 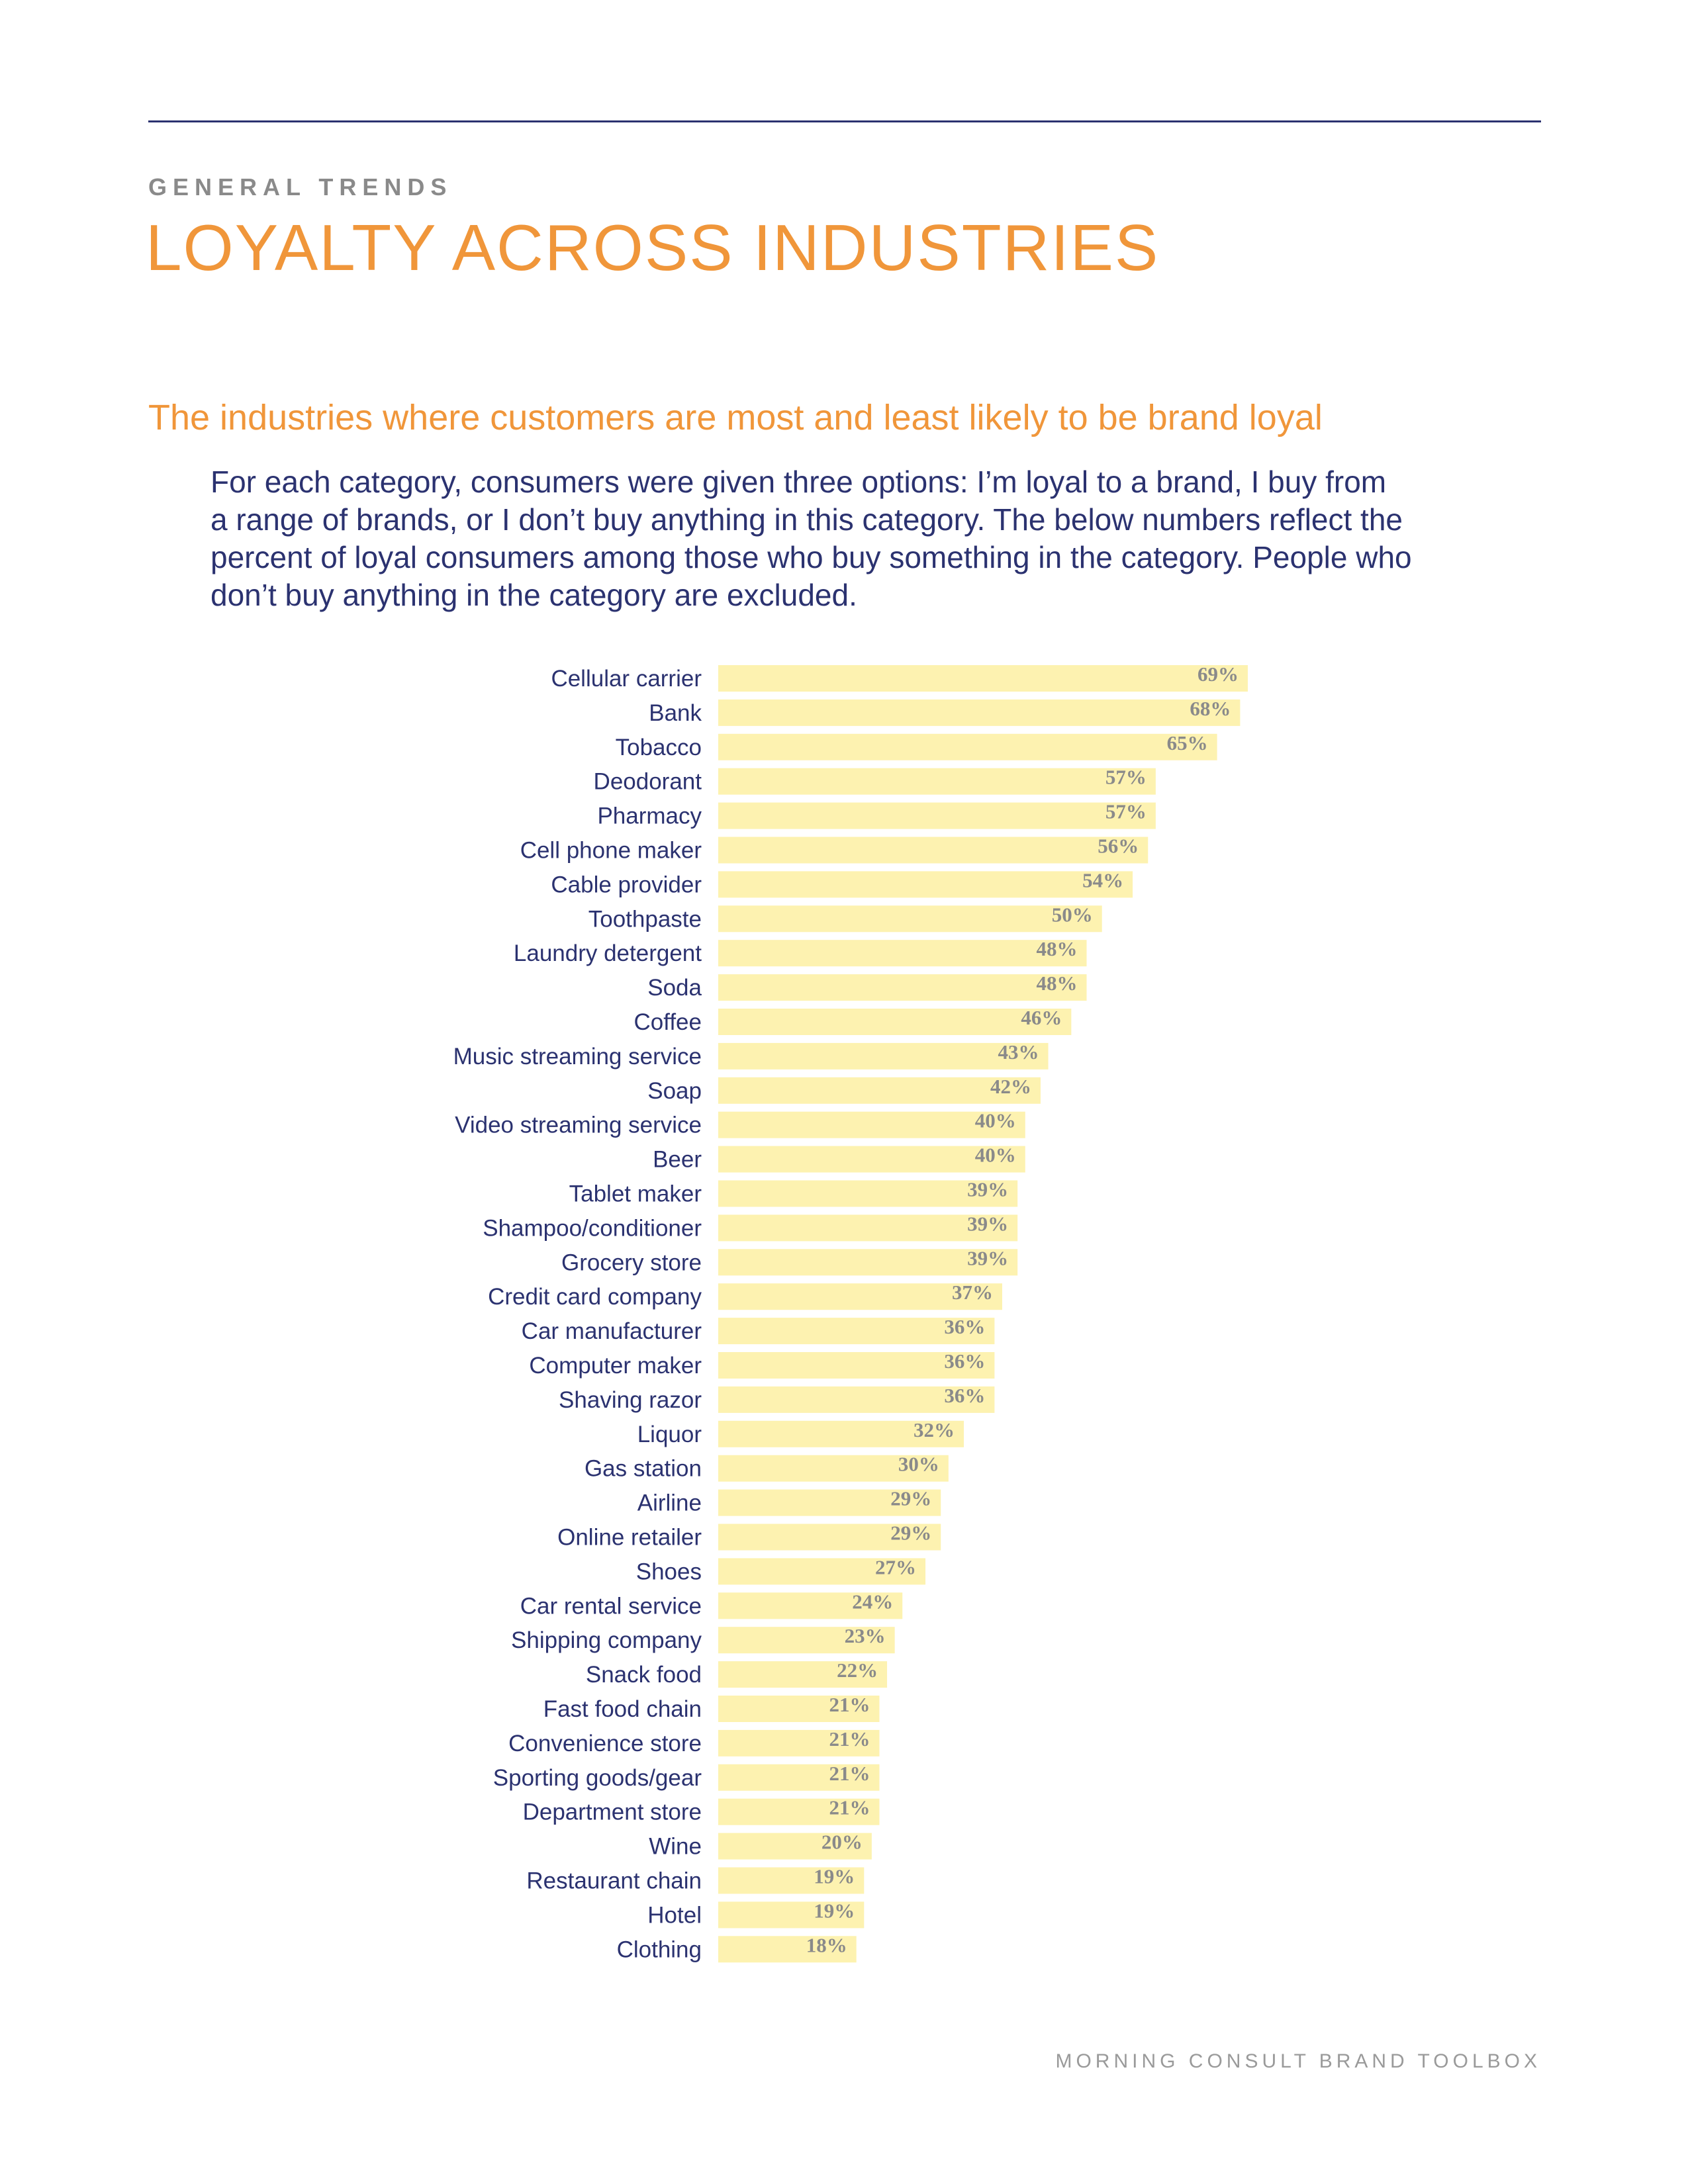 What do you see at coordinates (934, 1430) in the screenshot?
I see `value-label: 32%` at bounding box center [934, 1430].